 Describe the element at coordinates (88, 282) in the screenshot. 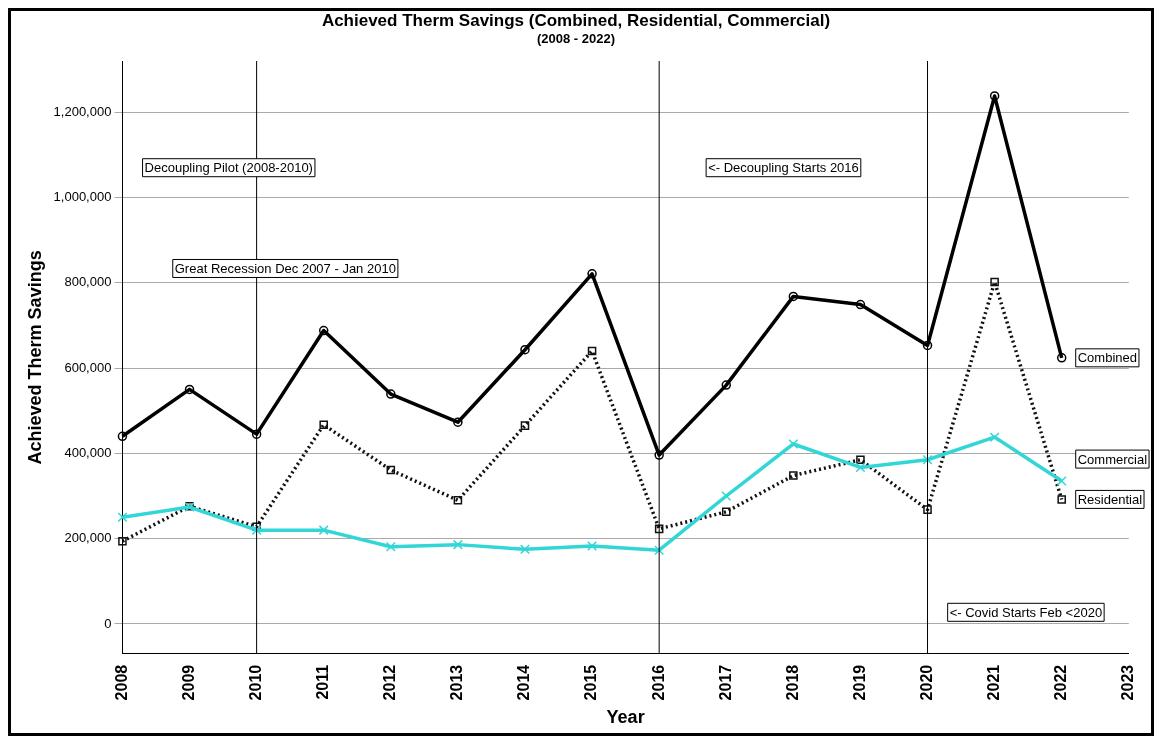

I see `y-tick-label: 800,000` at that location.